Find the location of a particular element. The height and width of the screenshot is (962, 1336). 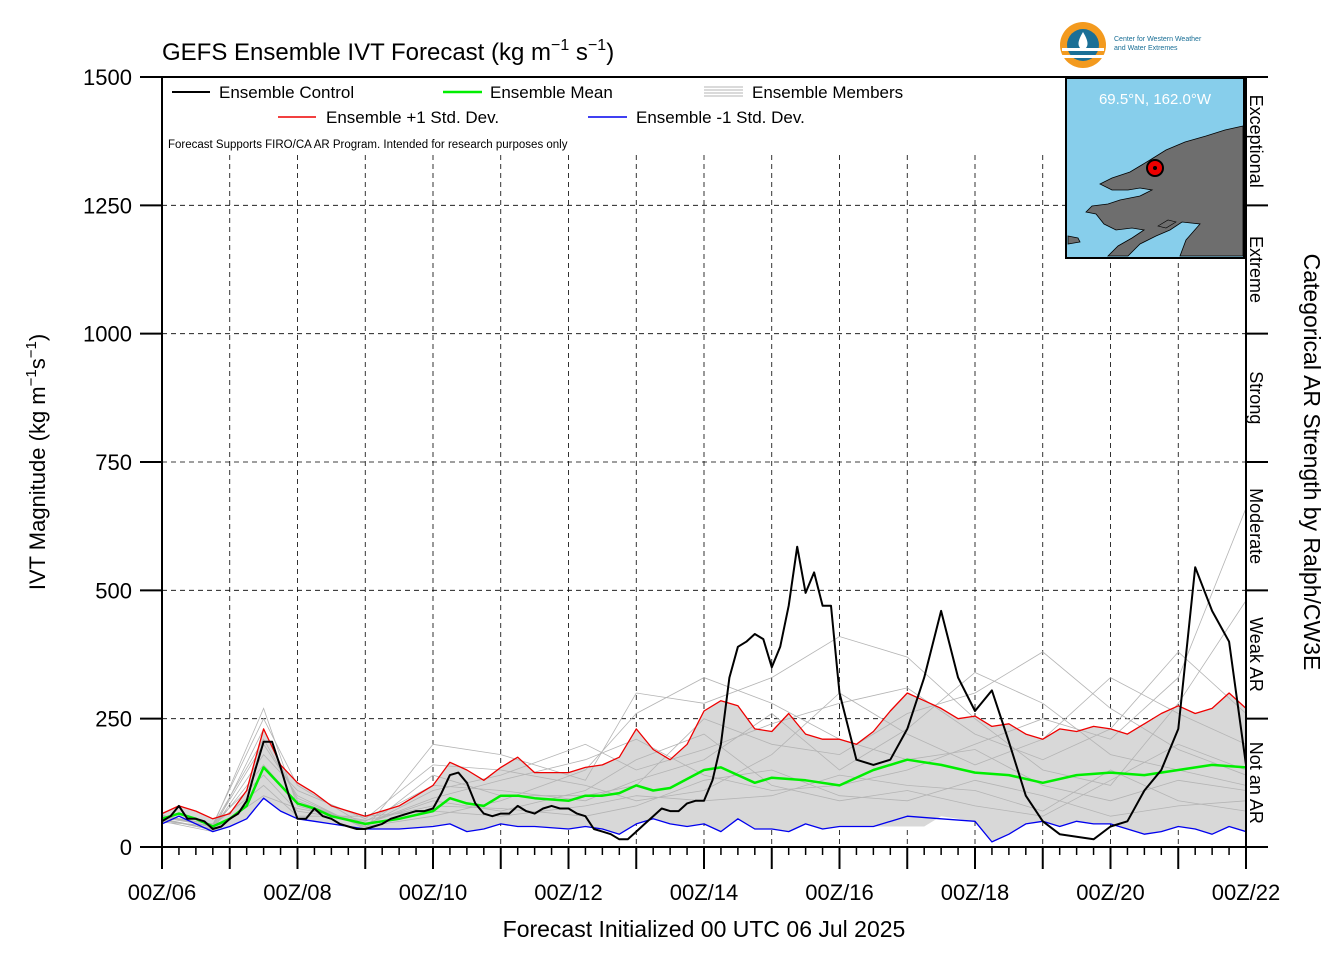

legend-label-members: Ensemble Members is located at coordinates (827, 92).